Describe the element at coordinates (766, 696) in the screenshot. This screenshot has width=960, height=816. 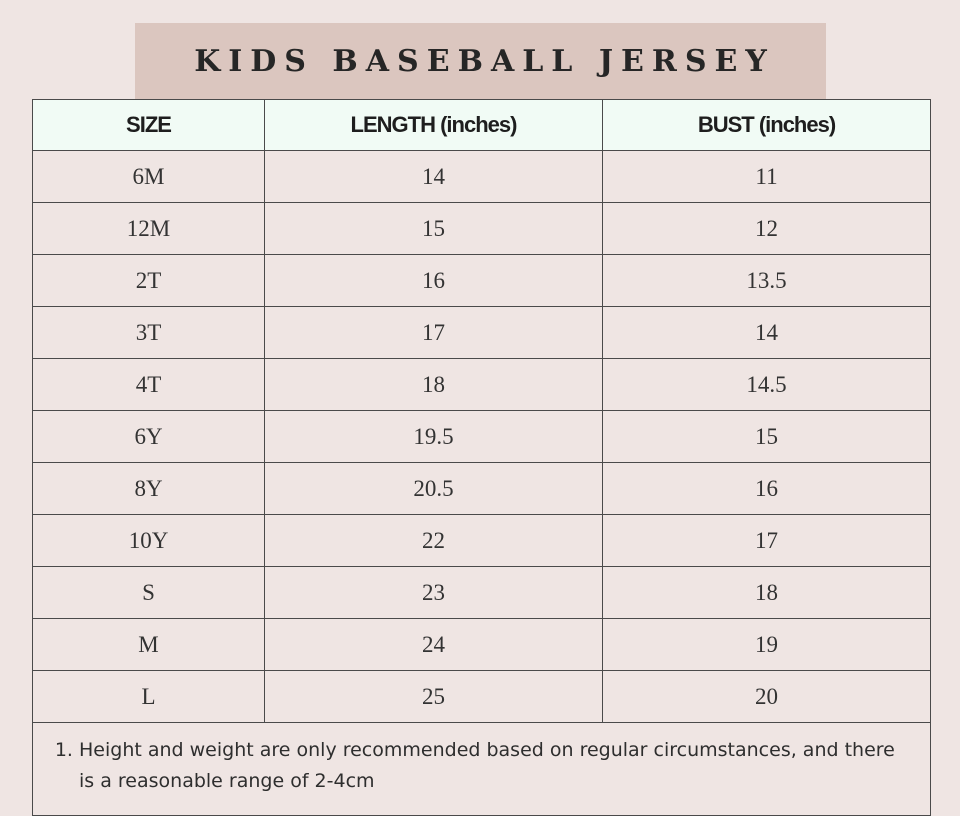
I see `bust-cell: 20` at that location.